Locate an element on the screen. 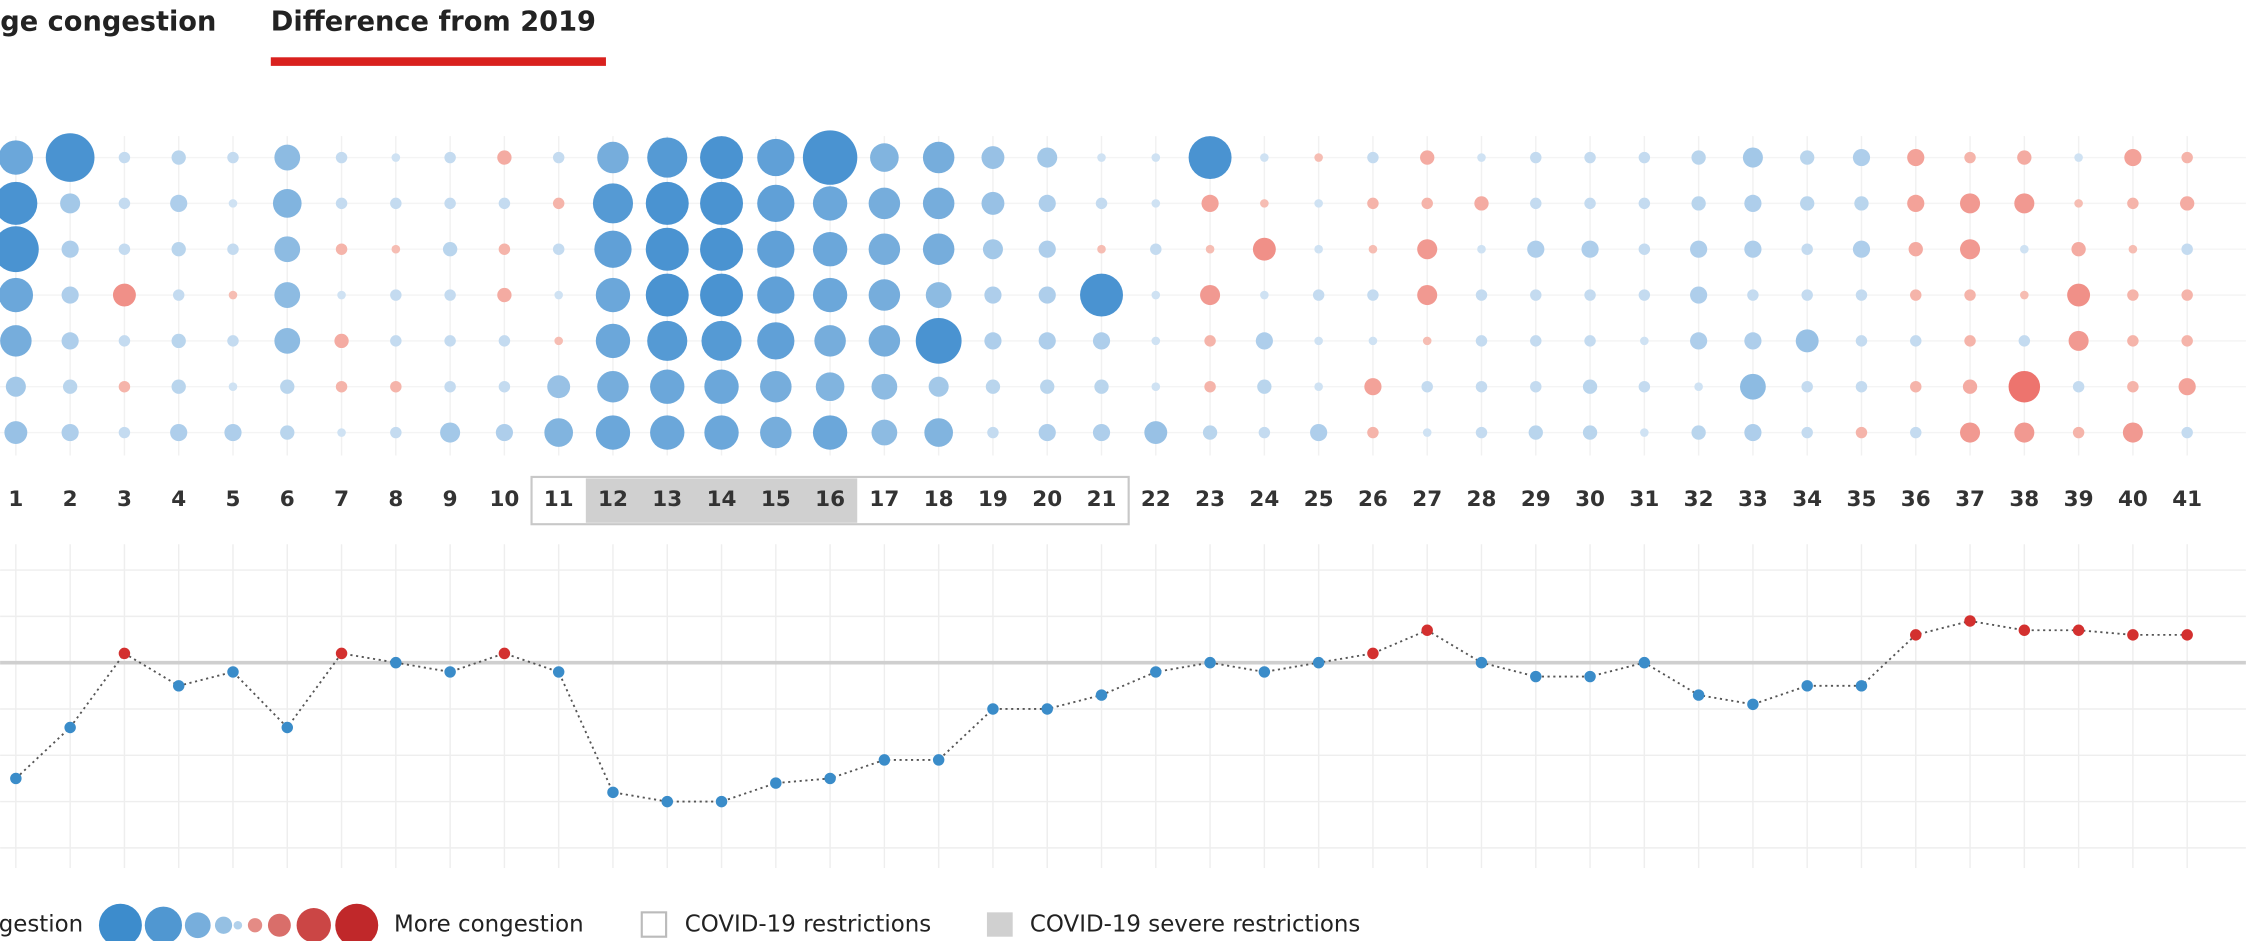 This screenshot has width=2246, height=941. x-tick-label: 9 is located at coordinates (450, 499).